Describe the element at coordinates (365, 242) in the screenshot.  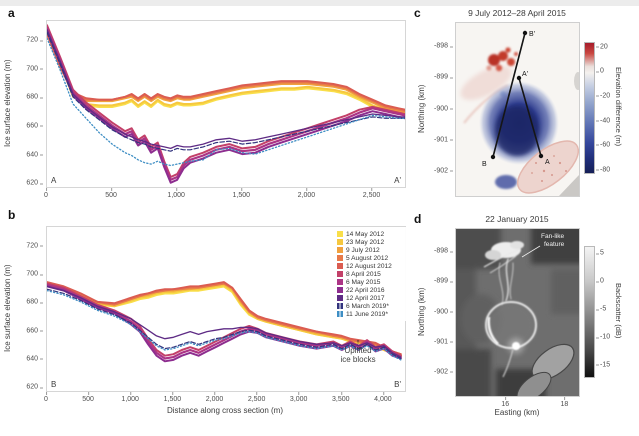
I see `legend-label: 23 May 2012` at that location.